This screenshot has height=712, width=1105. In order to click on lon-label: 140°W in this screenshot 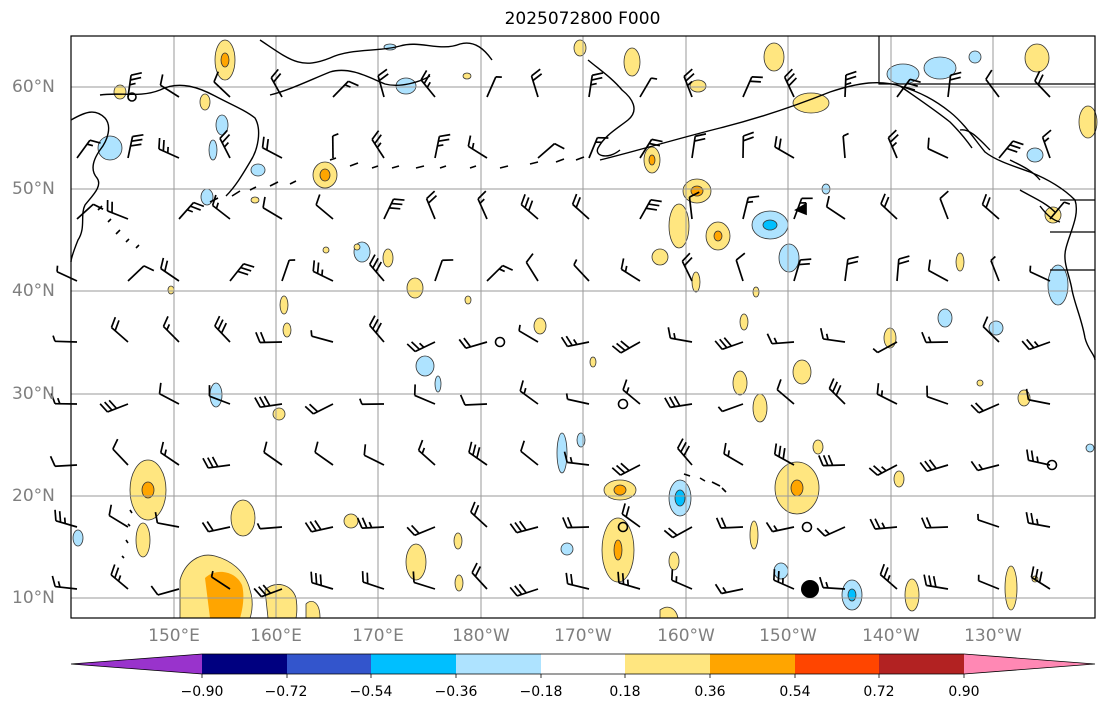, I will do `click(891, 636)`.